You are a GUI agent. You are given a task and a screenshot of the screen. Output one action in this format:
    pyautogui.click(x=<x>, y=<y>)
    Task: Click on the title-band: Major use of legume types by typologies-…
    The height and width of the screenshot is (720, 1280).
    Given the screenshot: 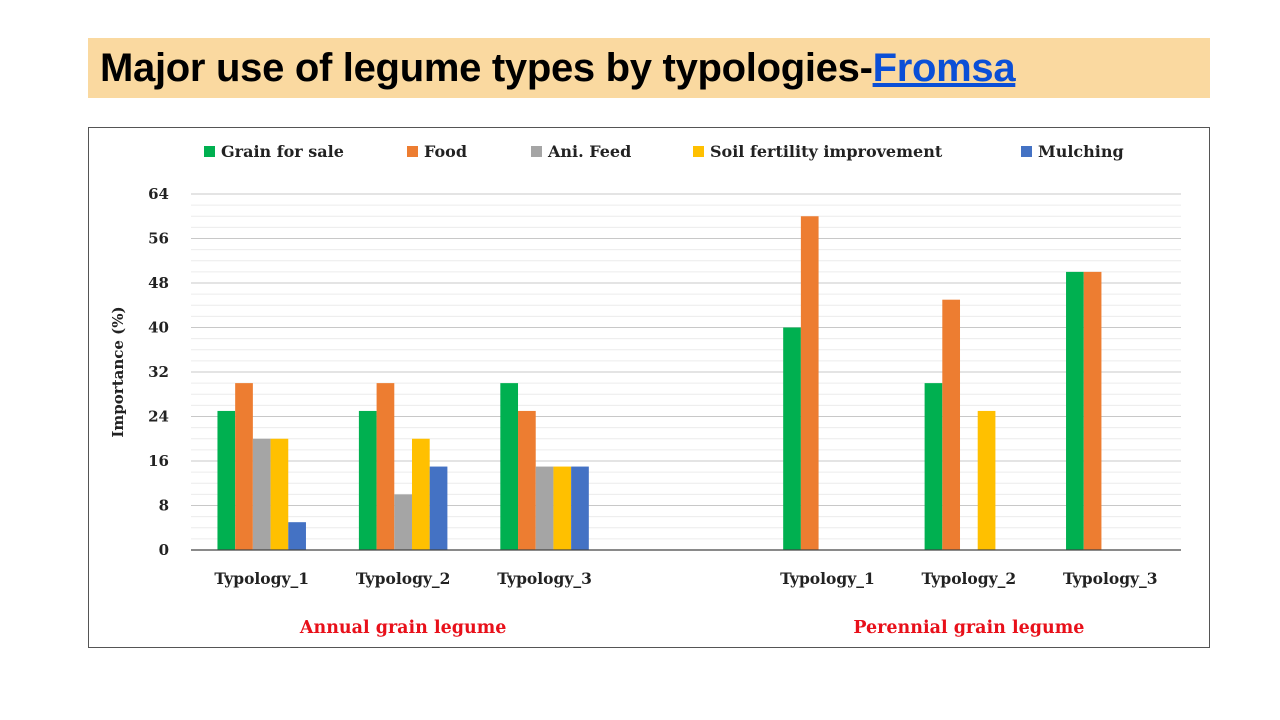 What is the action you would take?
    pyautogui.click(x=649, y=68)
    